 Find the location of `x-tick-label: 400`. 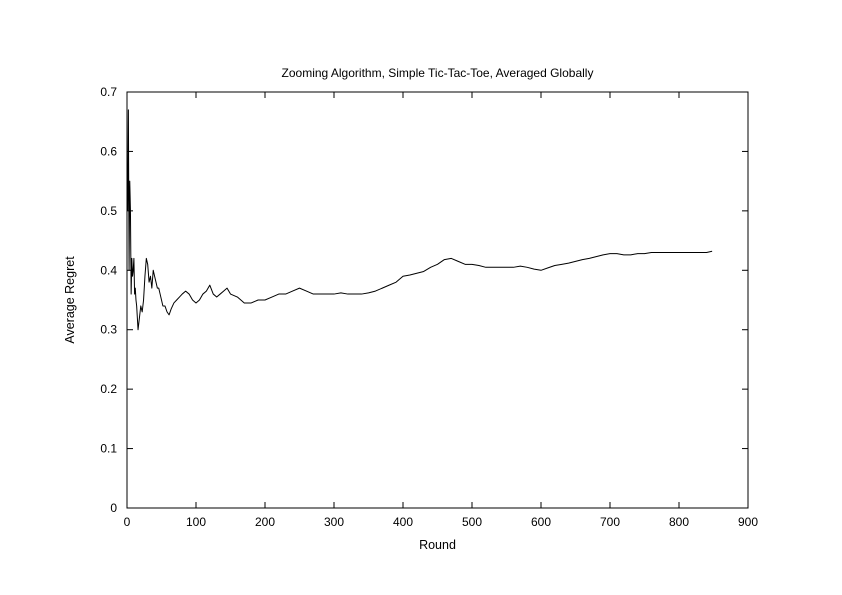

x-tick-label: 400 is located at coordinates (403, 522).